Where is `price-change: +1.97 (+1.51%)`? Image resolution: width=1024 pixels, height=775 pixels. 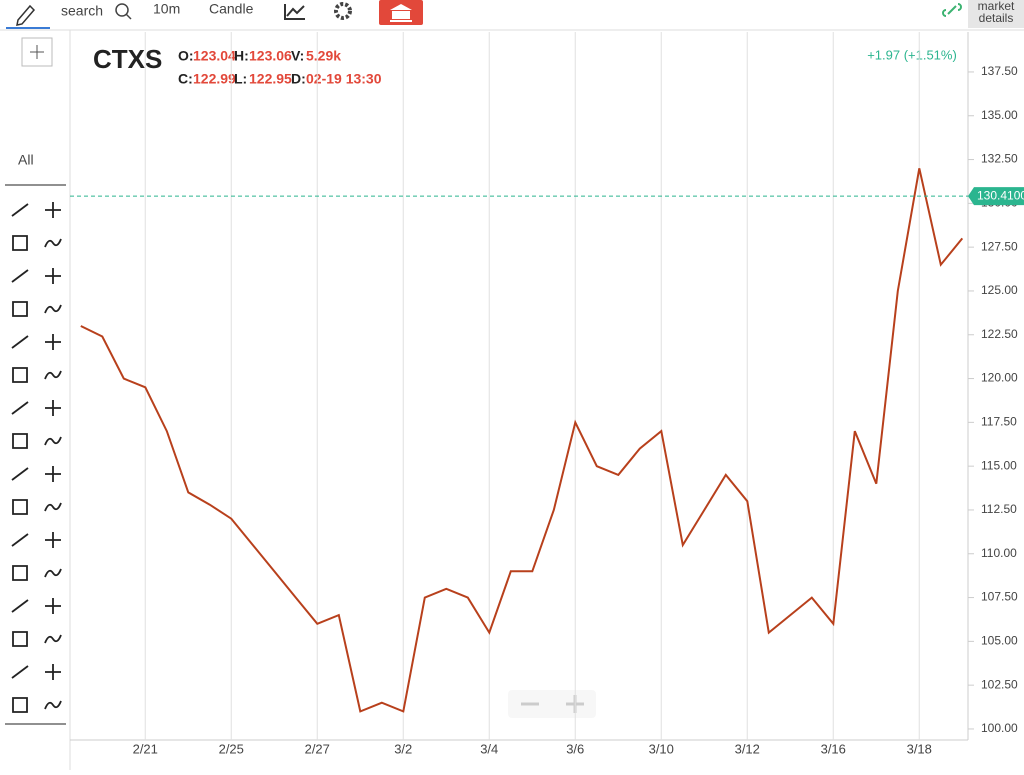 price-change: +1.97 (+1.51%) is located at coordinates (912, 54).